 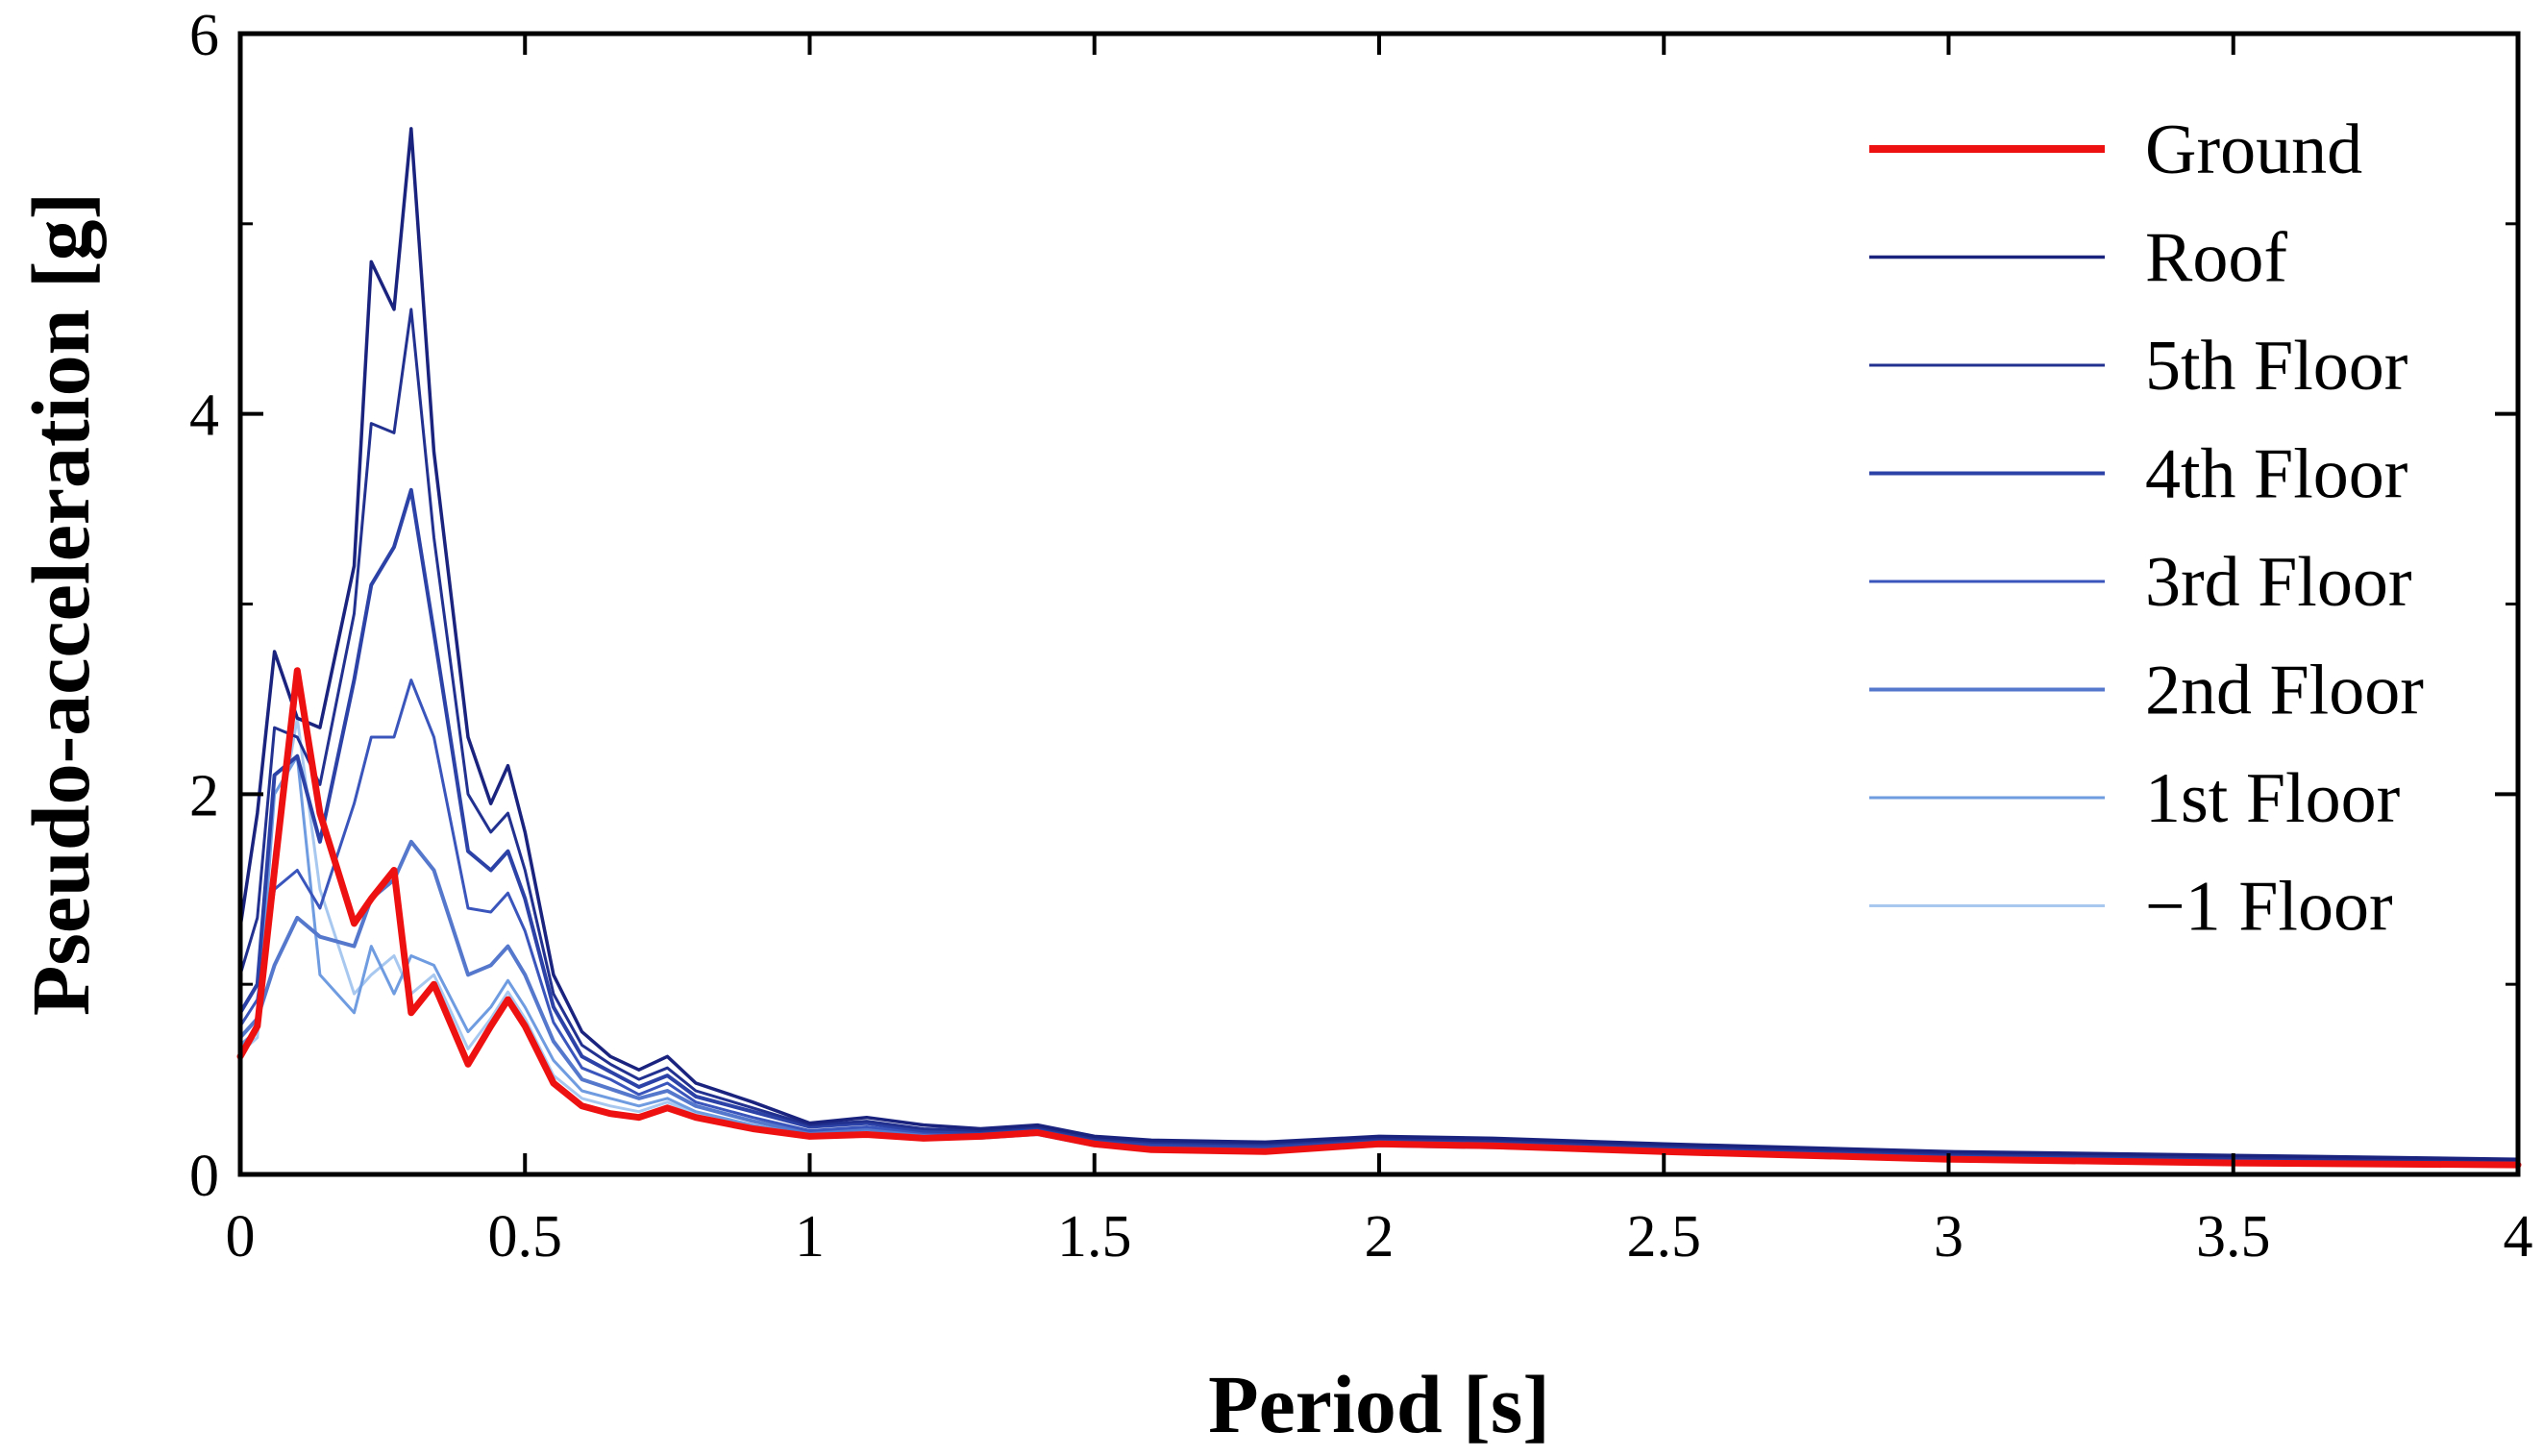 I want to click on legend-label-4: 4th Floor, so click(x=2276, y=475).